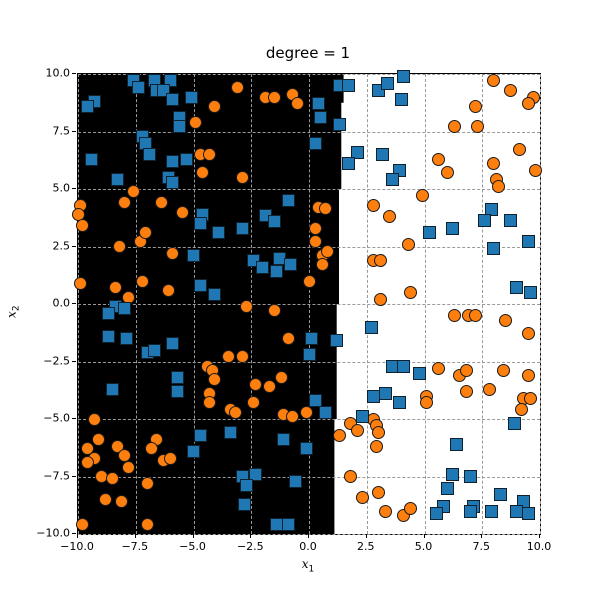 Image resolution: width=600 pixels, height=600 pixels. I want to click on x-tick-label: −7.5, so click(135, 546).